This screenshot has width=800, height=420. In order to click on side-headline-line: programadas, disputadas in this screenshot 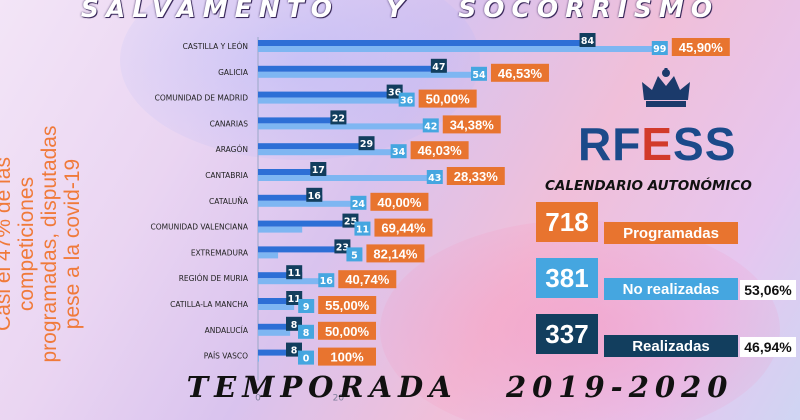, I will do `click(49, 244)`.